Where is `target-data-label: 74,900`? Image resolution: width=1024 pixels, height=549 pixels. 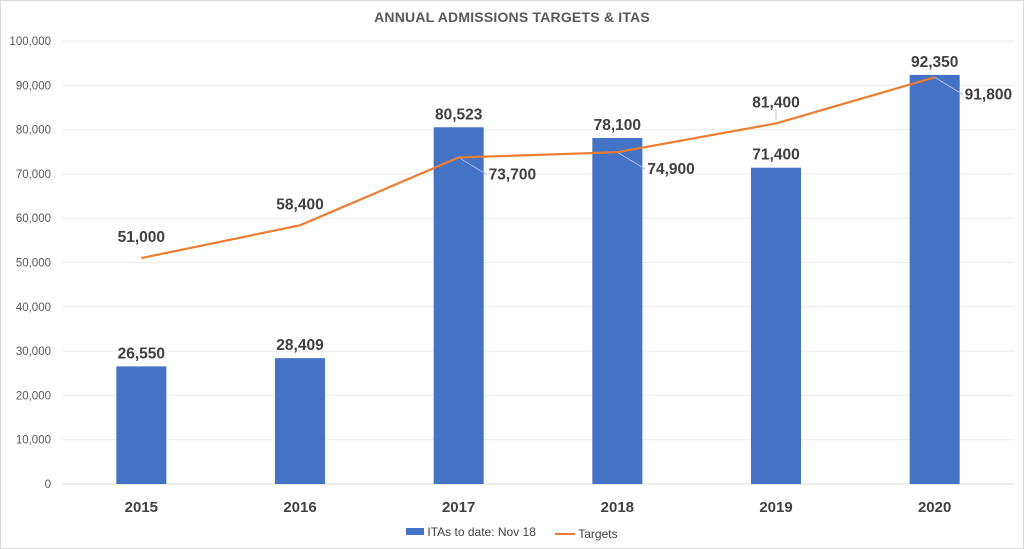 target-data-label: 74,900 is located at coordinates (670, 169).